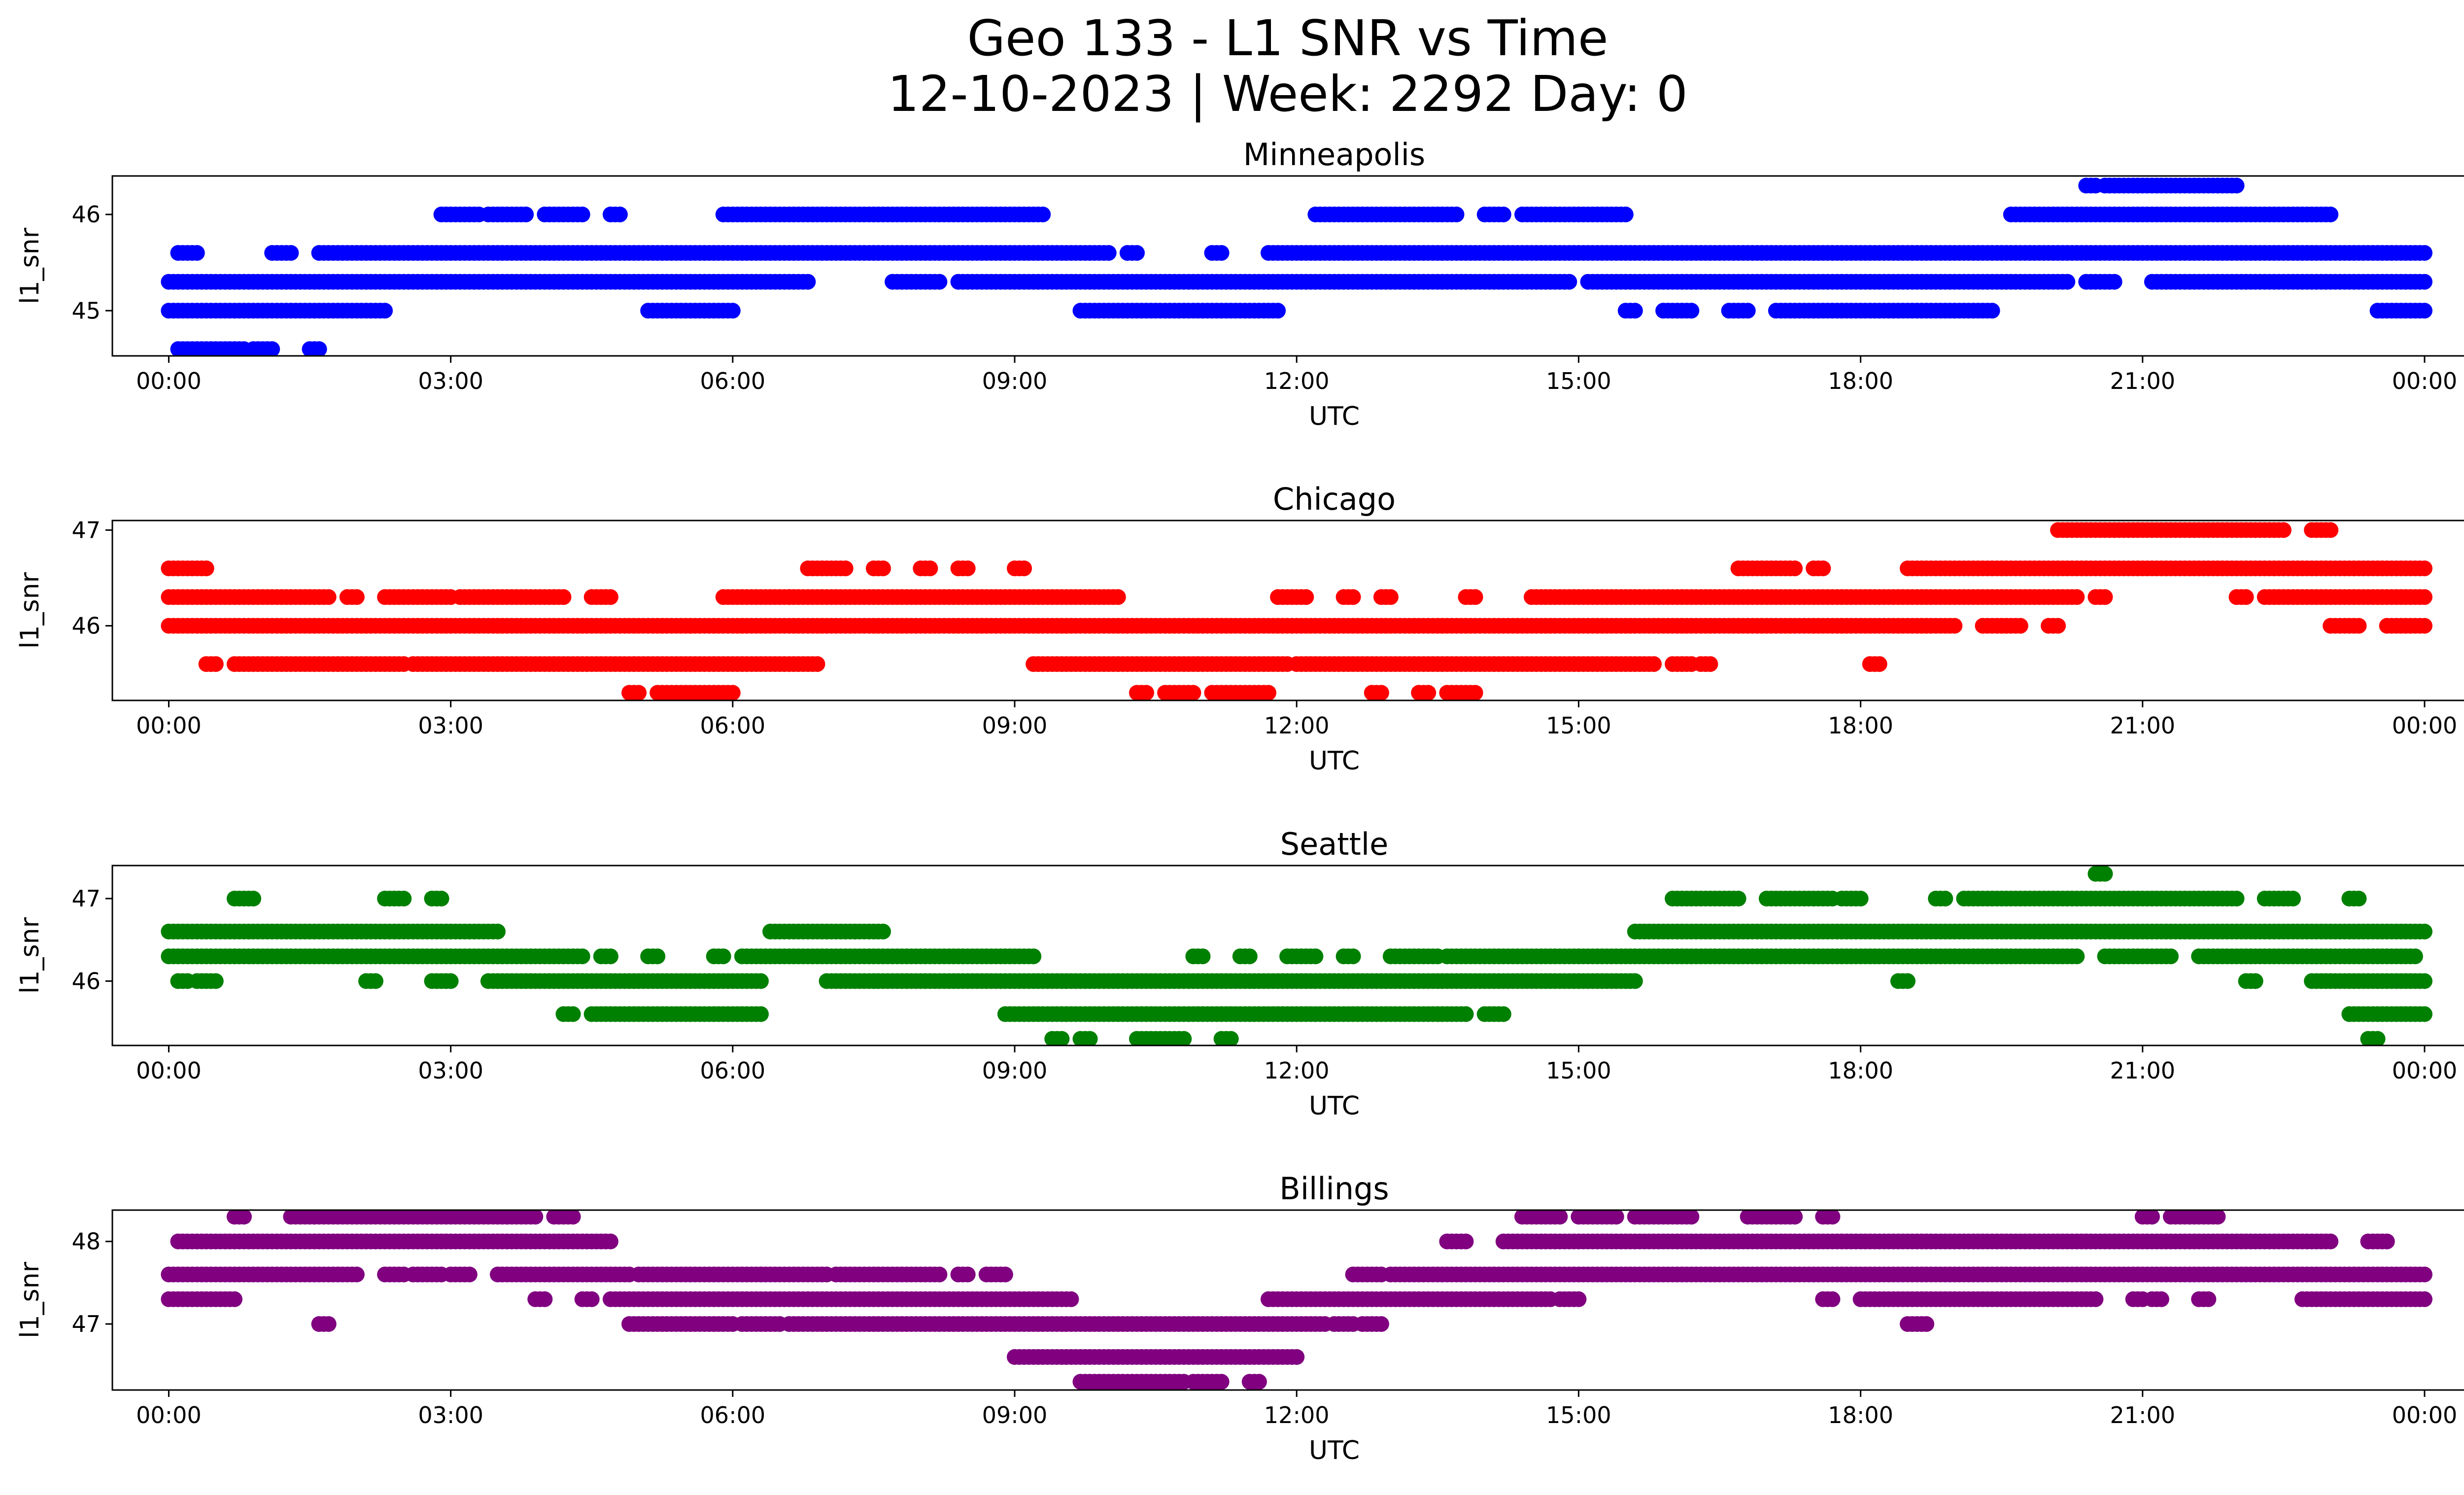 The width and height of the screenshot is (2464, 1495). What do you see at coordinates (1334, 155) in the screenshot?
I see `subplot-title: Minneapolis` at bounding box center [1334, 155].